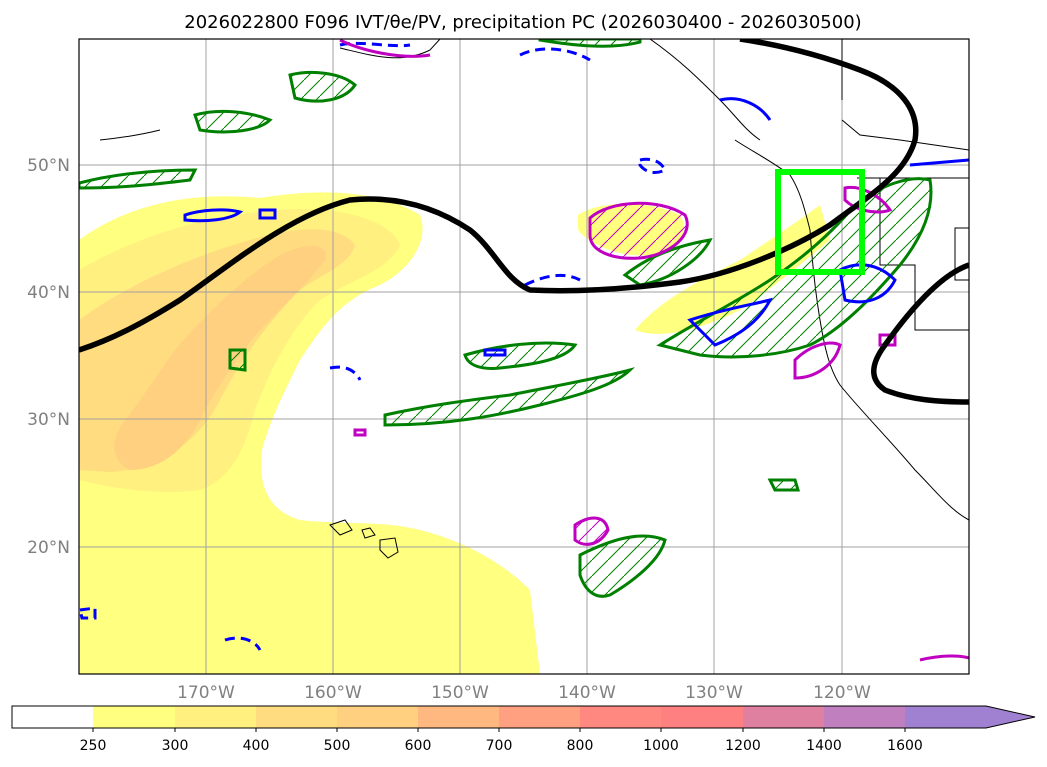 The height and width of the screenshot is (767, 1047). I want to click on cb-label-400: 400, so click(256, 746).